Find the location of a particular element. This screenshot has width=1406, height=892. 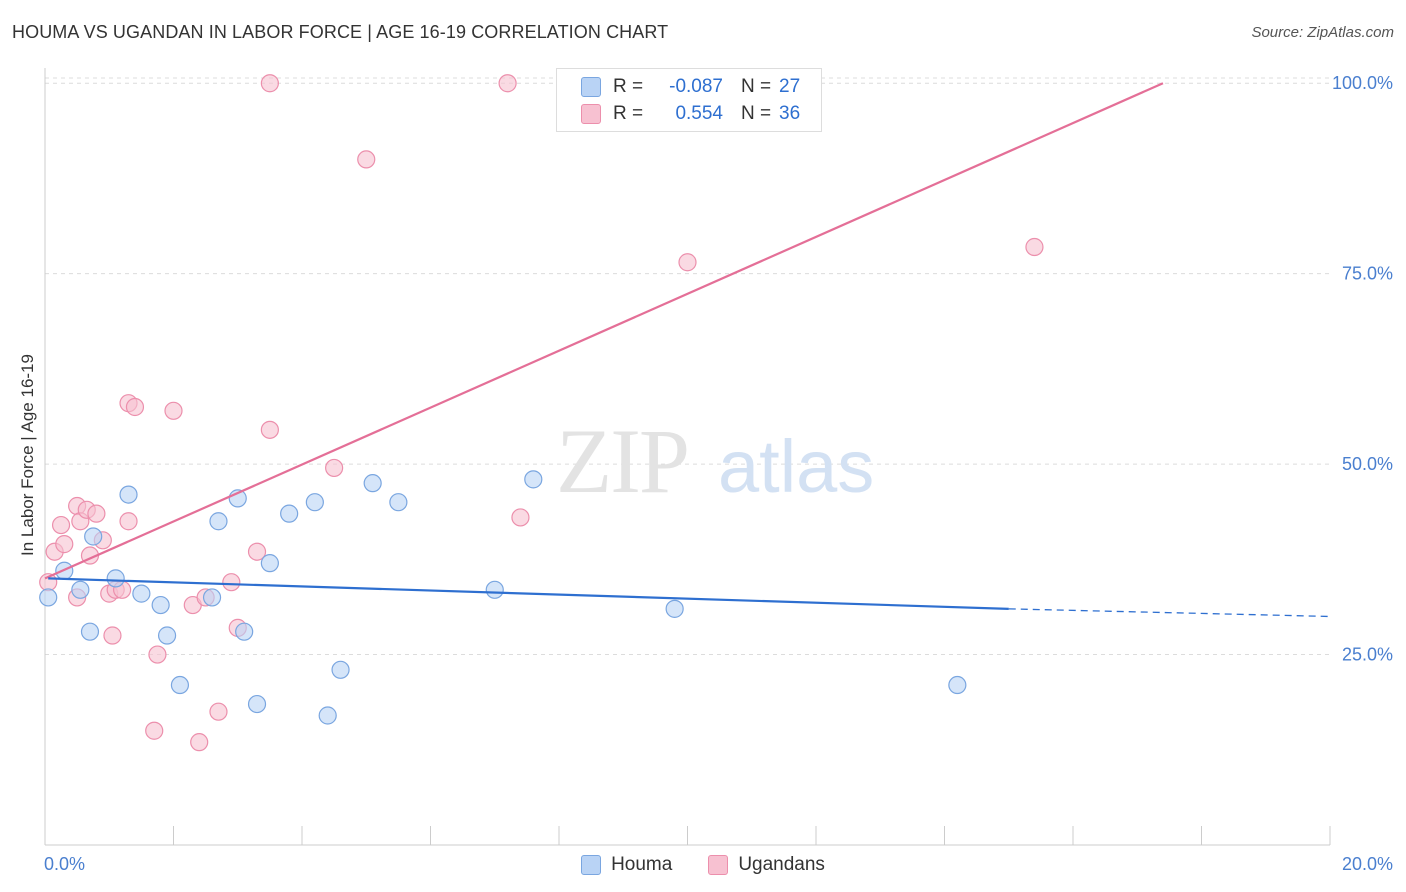

series-legend: Houma Ugandans is located at coordinates (703, 865).